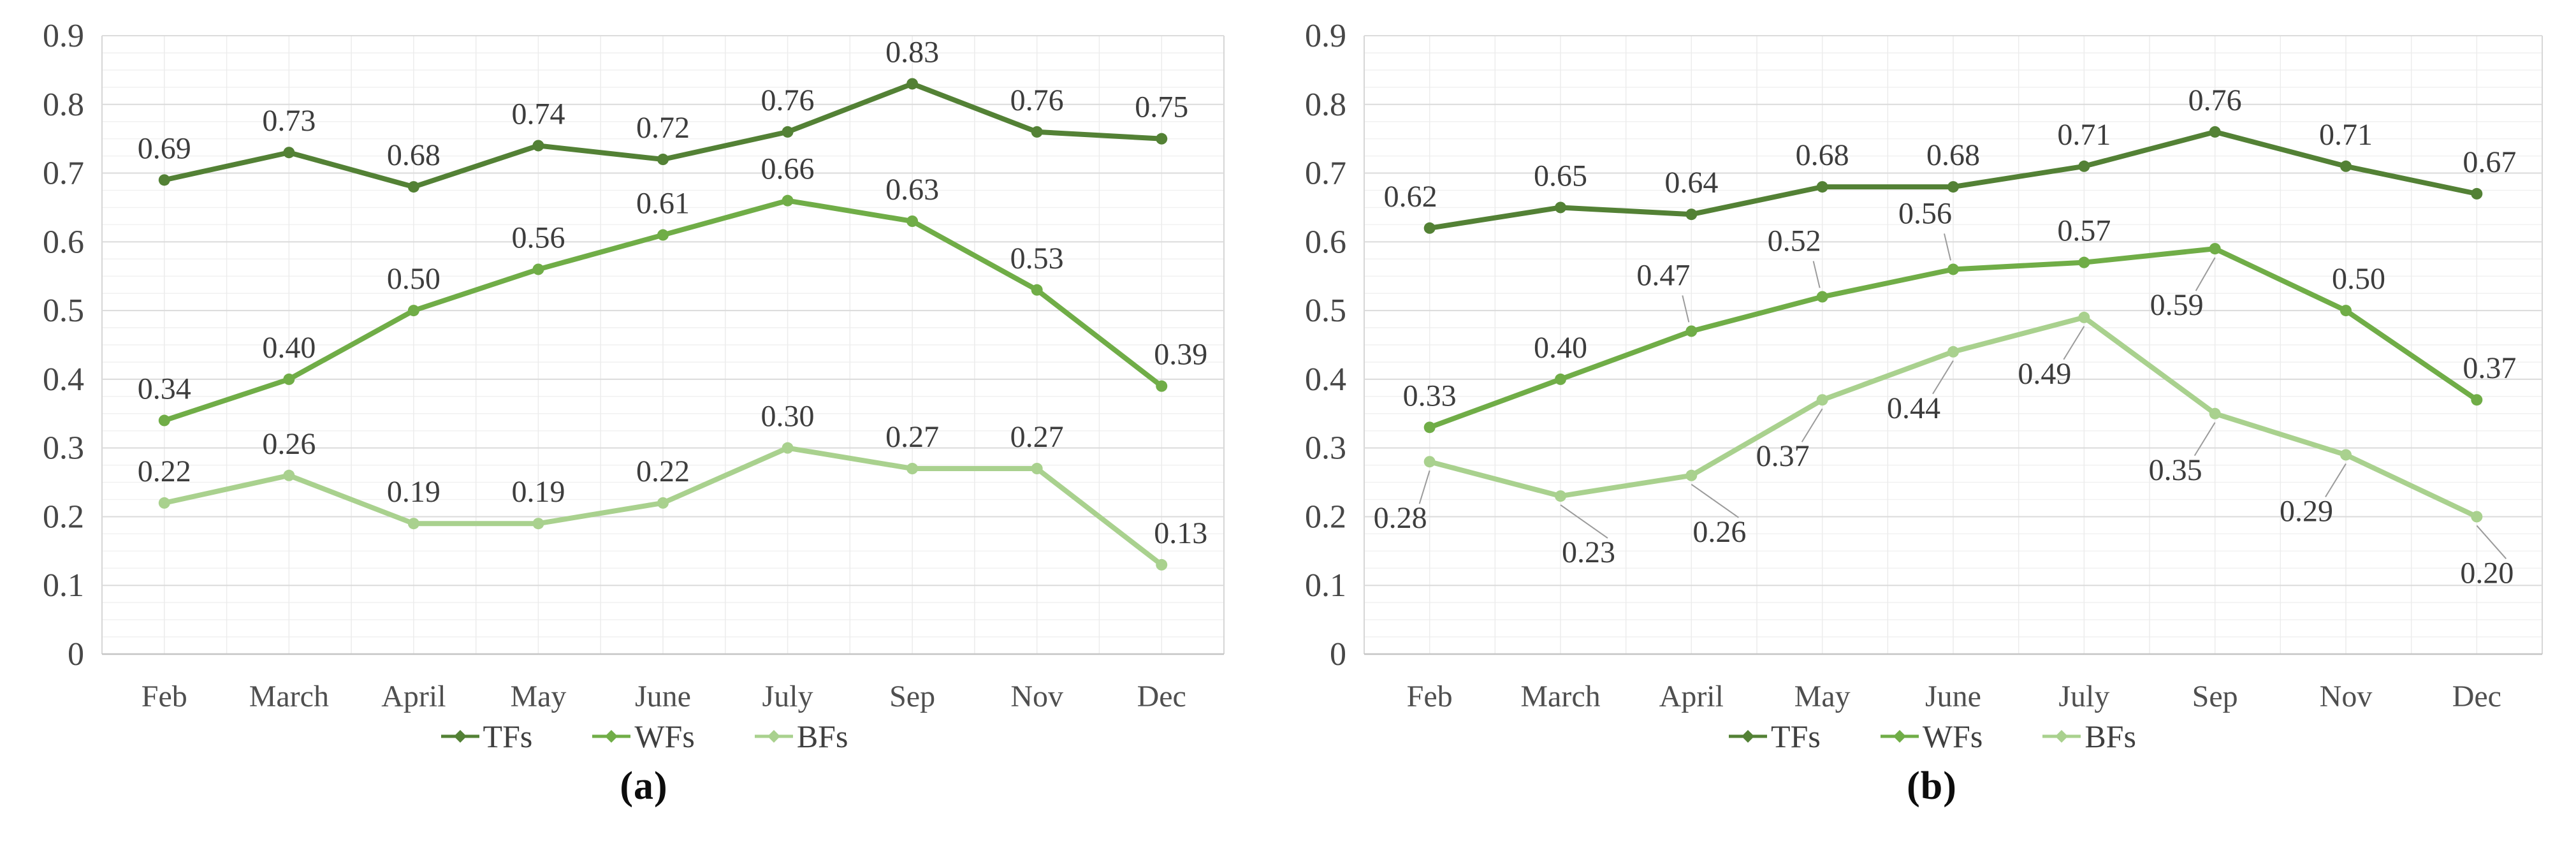 The height and width of the screenshot is (853, 2576). I want to click on chart-a-legend: TFs WFs BFs, so click(644, 736).